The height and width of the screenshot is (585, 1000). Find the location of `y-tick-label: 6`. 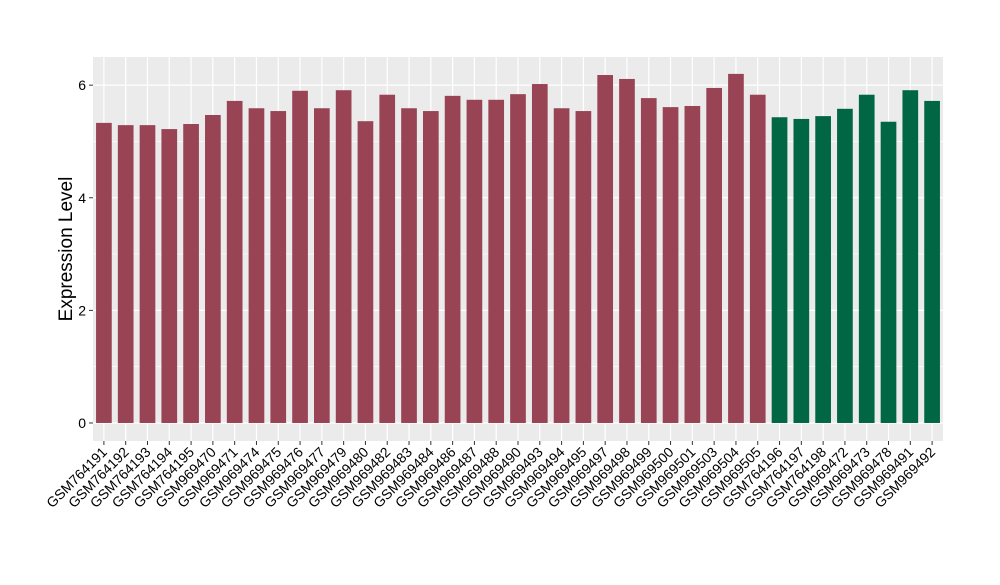

y-tick-label: 6 is located at coordinates (82, 85).